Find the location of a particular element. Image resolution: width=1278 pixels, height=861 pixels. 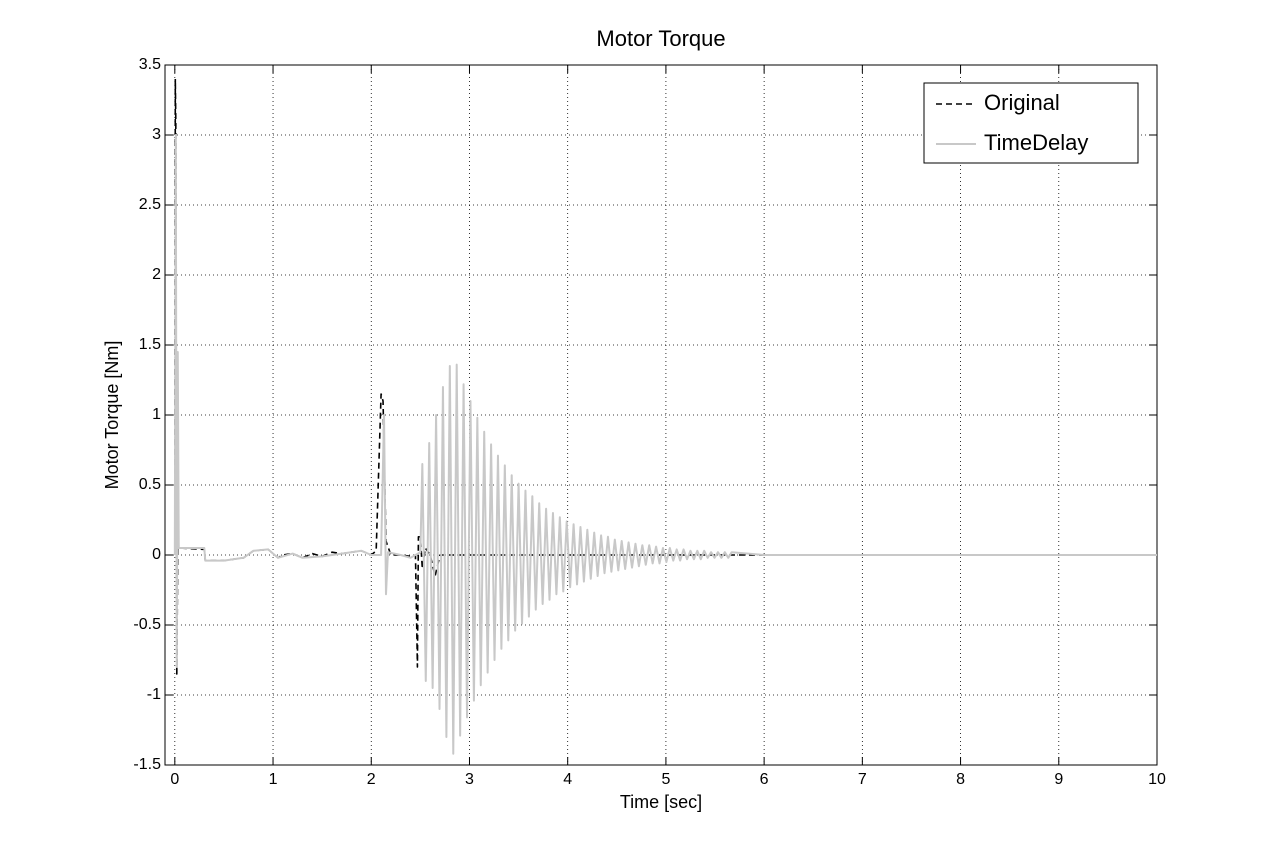

y-tick-label: 2 is located at coordinates (156, 274).